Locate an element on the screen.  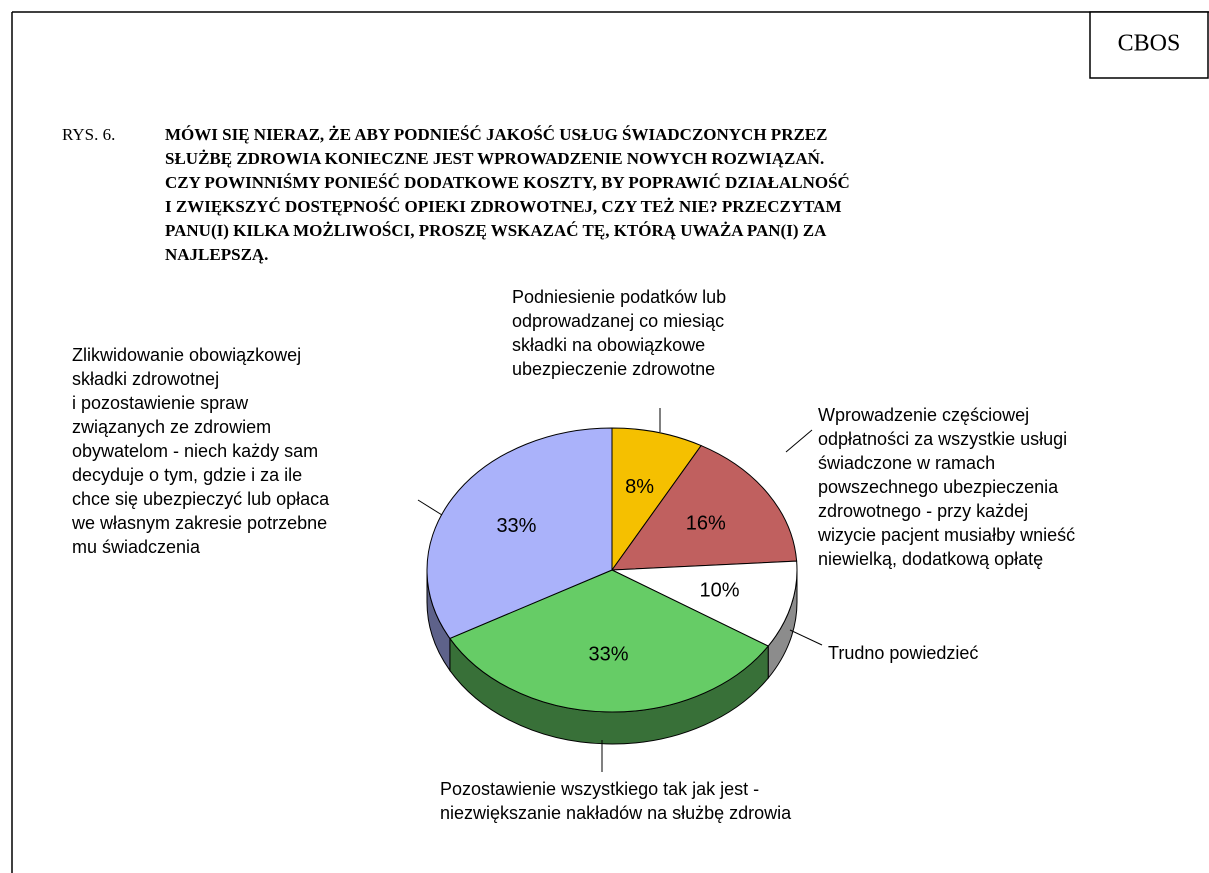
slice-label: mu świadczenia is located at coordinates (136, 547).